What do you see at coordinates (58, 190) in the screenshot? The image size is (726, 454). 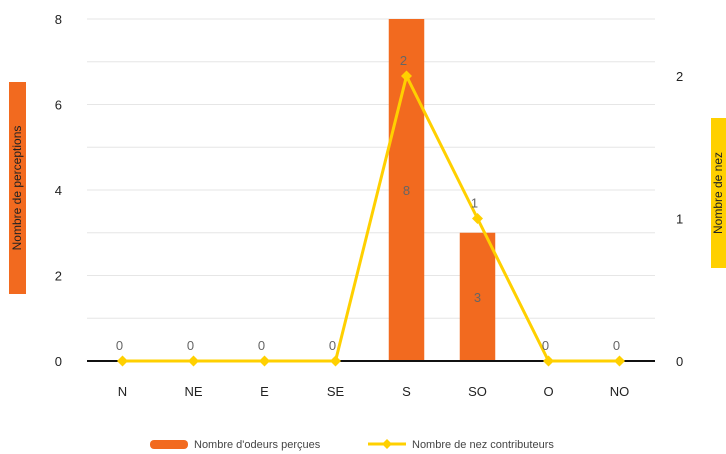 I see `y-tick-left: 4` at bounding box center [58, 190].